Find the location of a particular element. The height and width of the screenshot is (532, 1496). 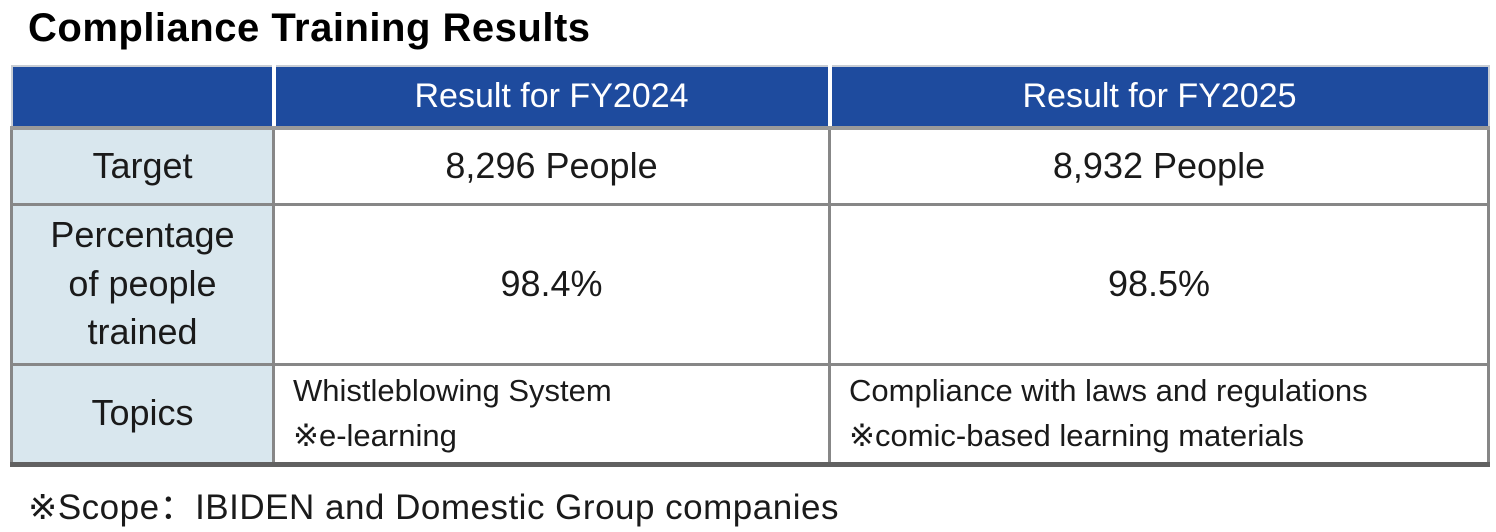

column-header-fy2025: Result for FY2025 is located at coordinates (1158, 97).